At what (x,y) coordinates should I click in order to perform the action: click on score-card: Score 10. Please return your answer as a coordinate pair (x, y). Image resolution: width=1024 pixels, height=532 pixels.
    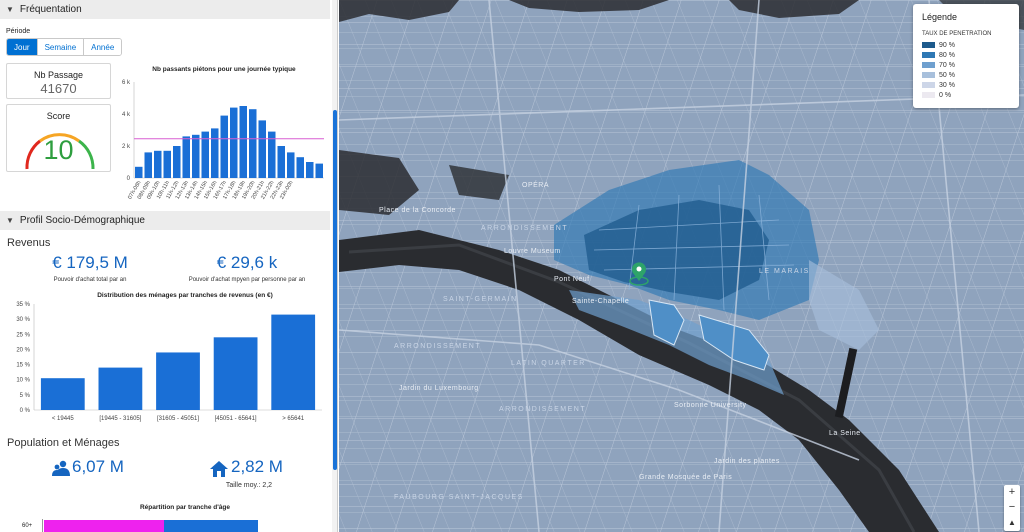
    Looking at the image, I should click on (58, 138).